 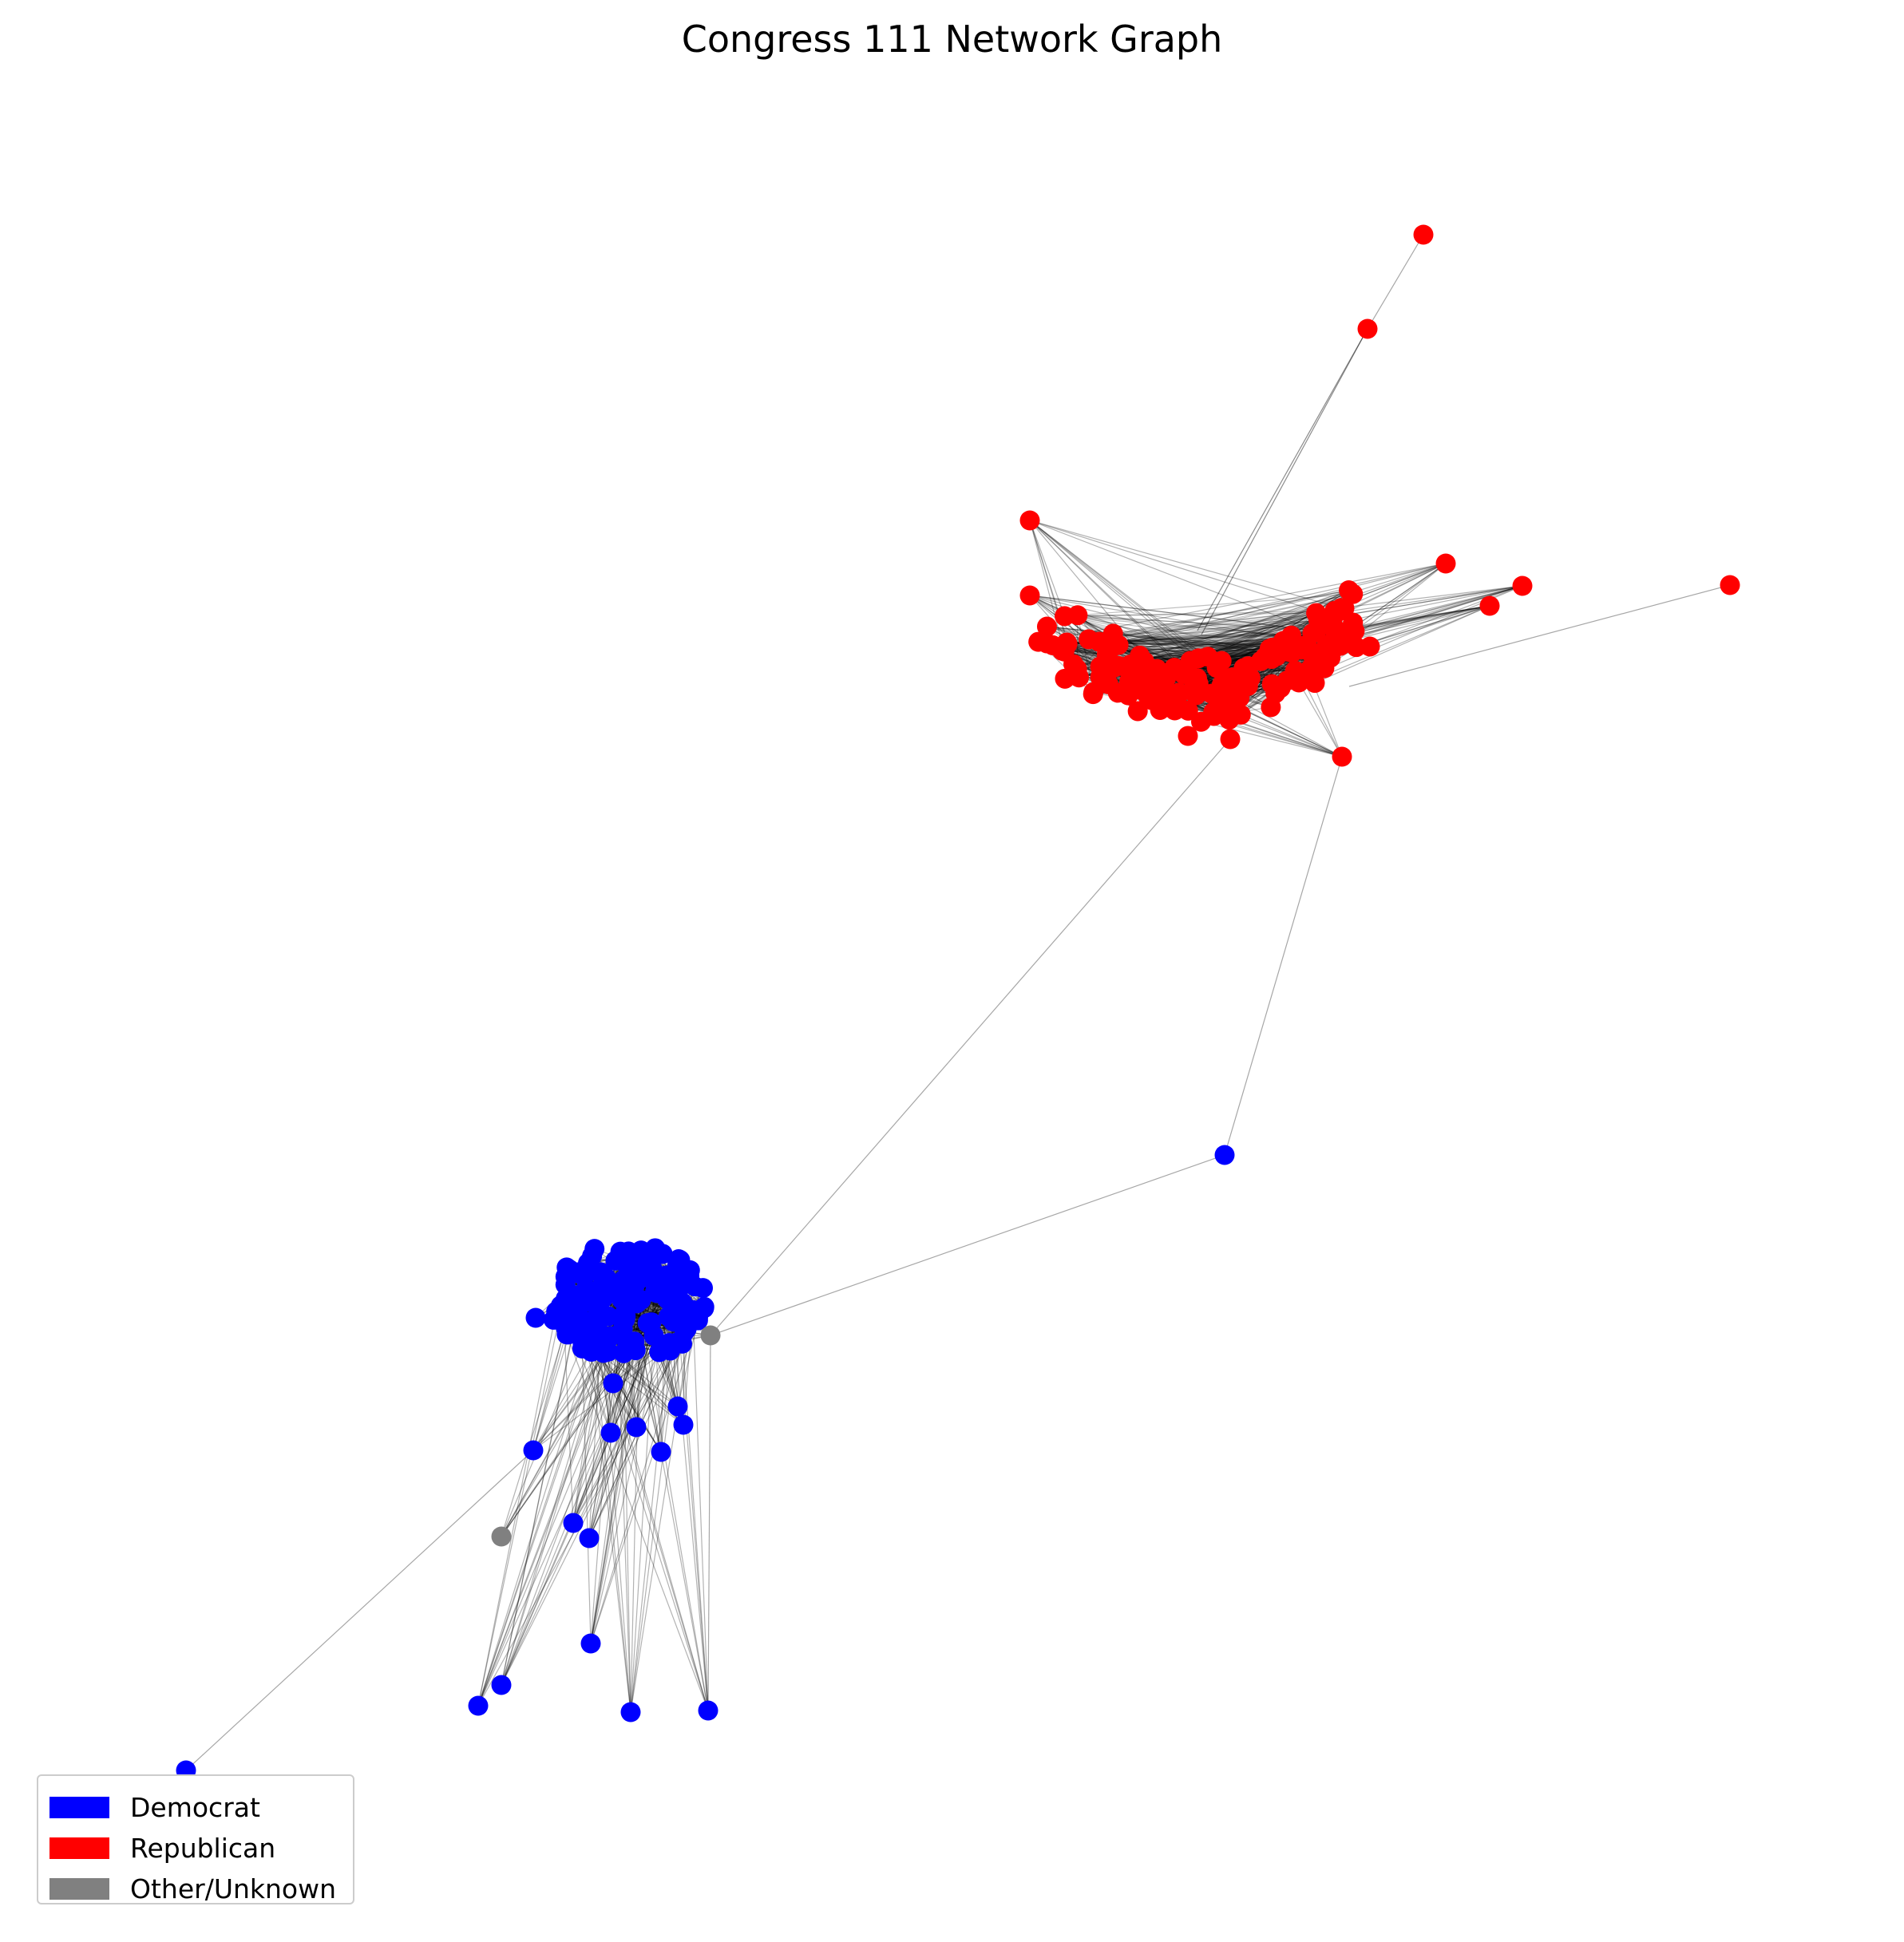 I want to click on legend-item-democrat: Democrat, so click(x=201, y=1807).